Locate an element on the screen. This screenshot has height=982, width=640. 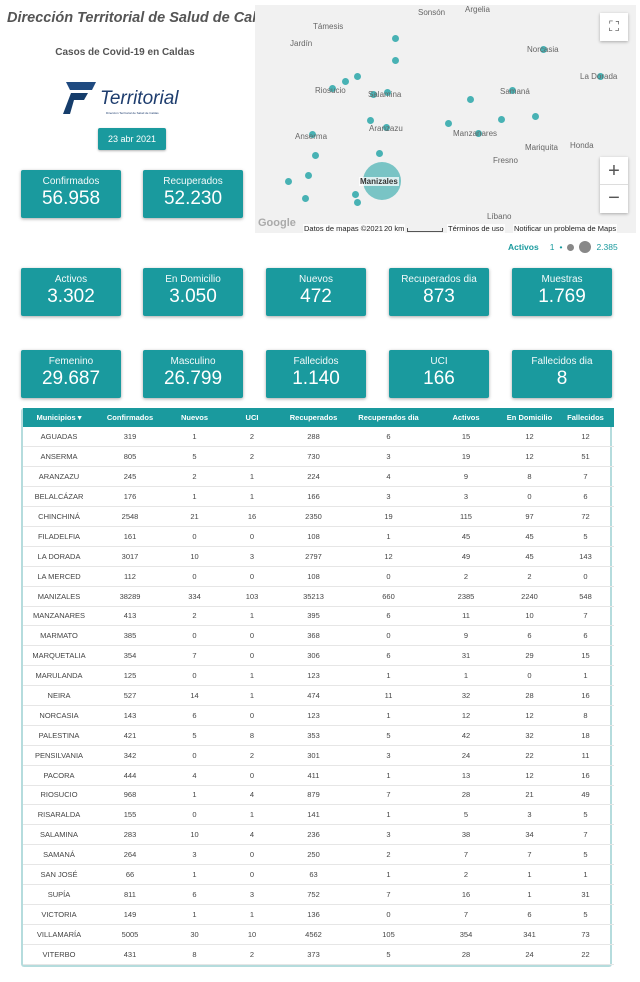
column-header: Municipios ▾ is located at coordinates (59, 417).